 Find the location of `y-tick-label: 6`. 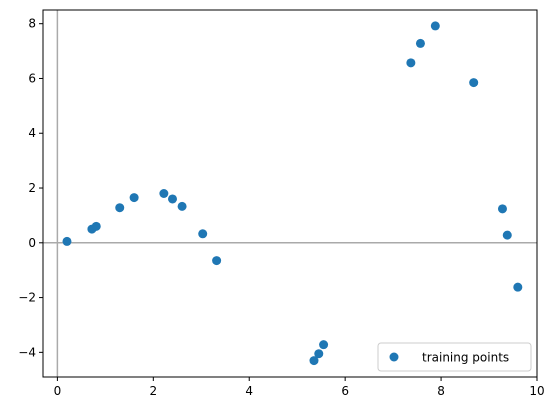

y-tick-label: 6 is located at coordinates (32, 78).